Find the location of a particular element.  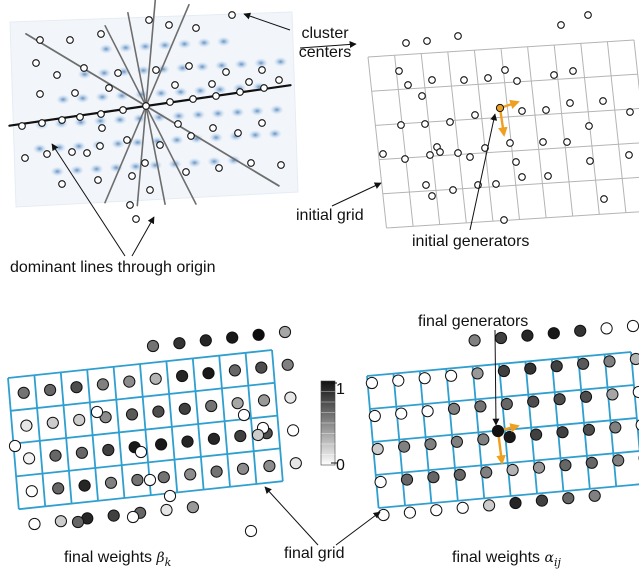

colorbar-max-label: 1 is located at coordinates (340, 389).